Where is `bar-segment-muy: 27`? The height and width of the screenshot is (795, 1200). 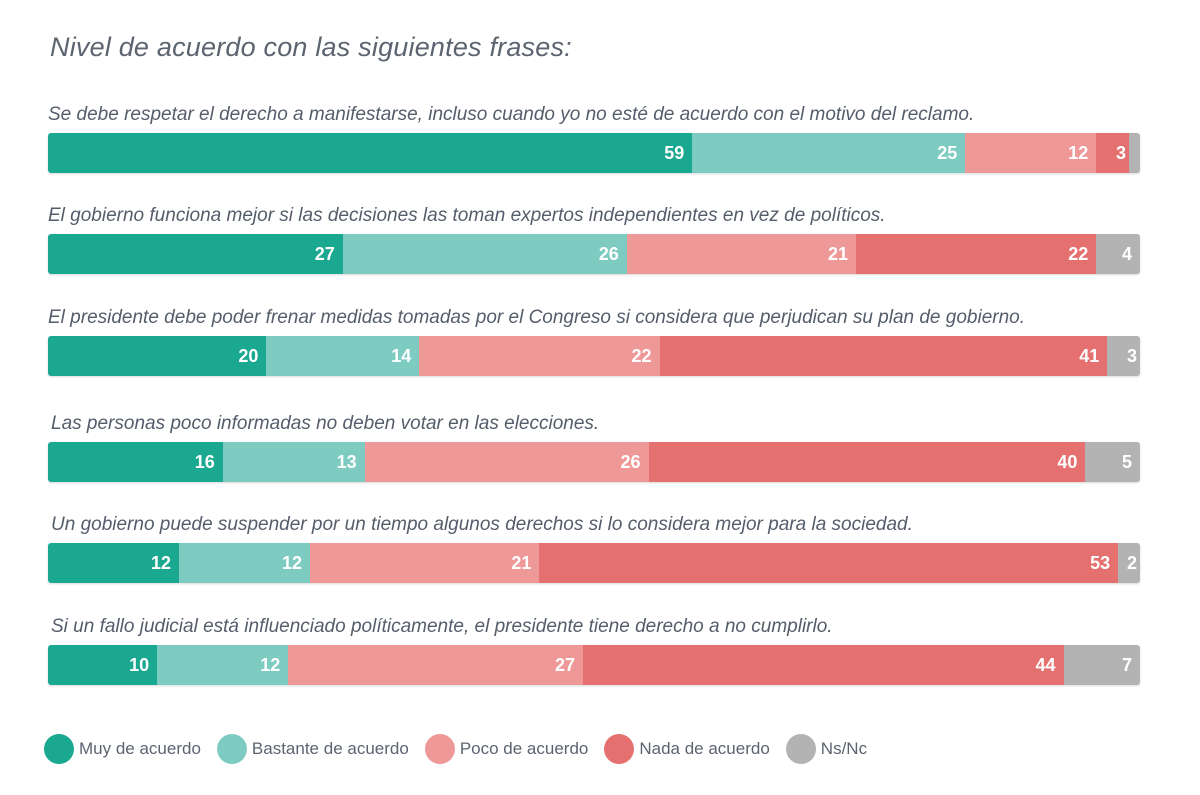
bar-segment-muy: 27 is located at coordinates (195, 254).